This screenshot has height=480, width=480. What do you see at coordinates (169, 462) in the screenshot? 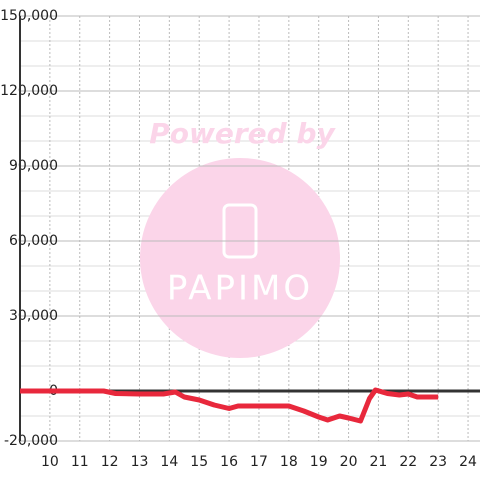
I see `x-tick-label: 14` at bounding box center [169, 462].